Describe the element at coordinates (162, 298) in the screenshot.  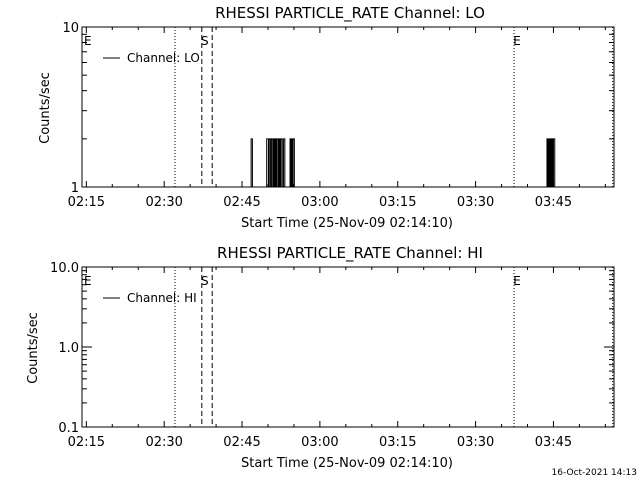
I see `legend-label: Channel: HI` at that location.